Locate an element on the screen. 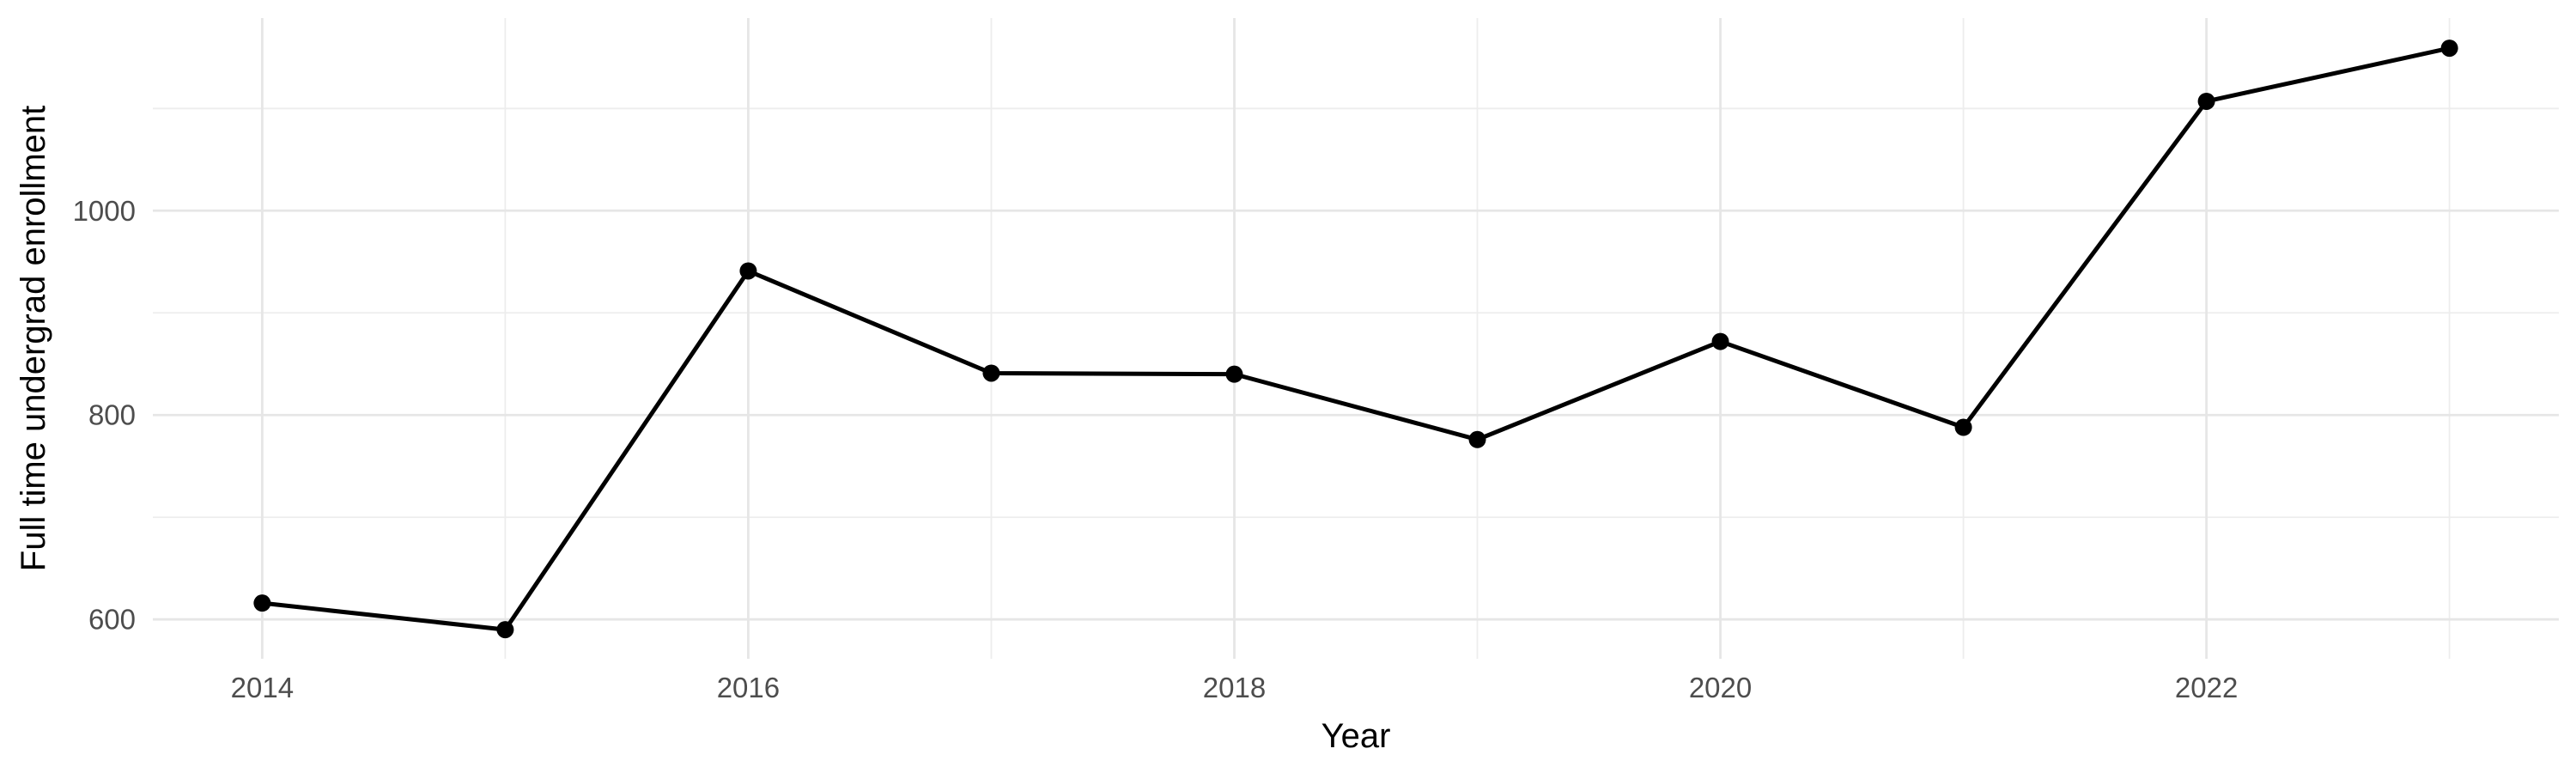 The width and height of the screenshot is (2576, 773). x-tick-label: 2016 is located at coordinates (748, 687).